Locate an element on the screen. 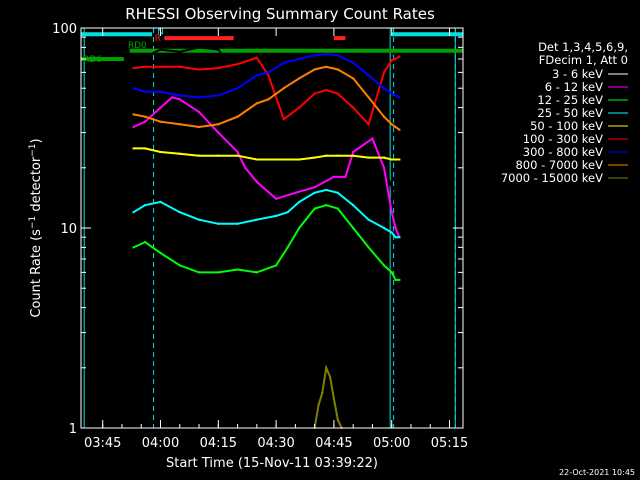 The width and height of the screenshot is (640, 480). legend-label-1: 6 - 12 keV is located at coordinates (574, 87).